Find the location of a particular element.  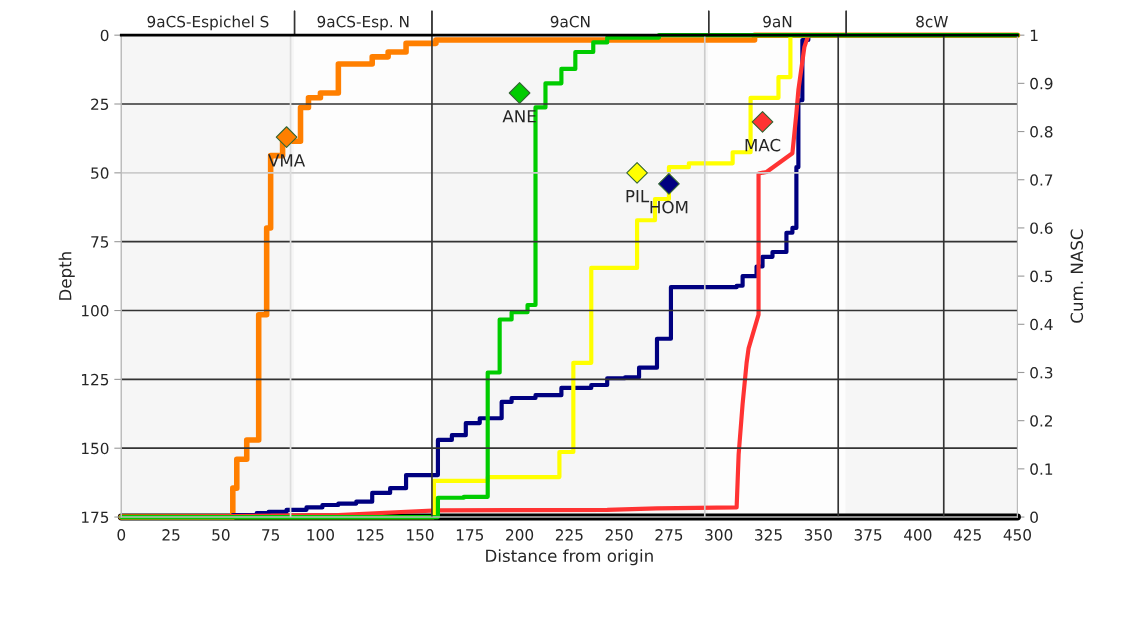

y-axis-title: Depth is located at coordinates (66, 276).